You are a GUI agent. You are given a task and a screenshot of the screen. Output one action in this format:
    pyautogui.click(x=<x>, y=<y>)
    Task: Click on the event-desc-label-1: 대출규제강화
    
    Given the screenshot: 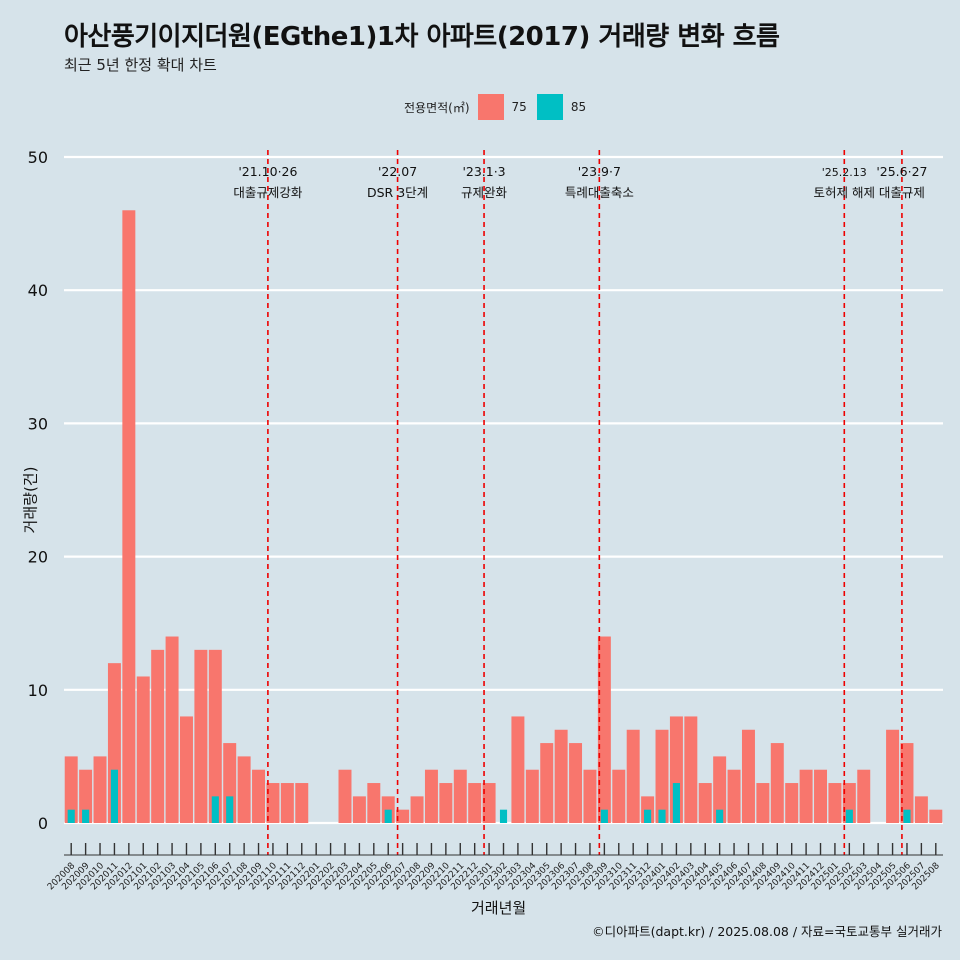 What is the action you would take?
    pyautogui.click(x=268, y=192)
    